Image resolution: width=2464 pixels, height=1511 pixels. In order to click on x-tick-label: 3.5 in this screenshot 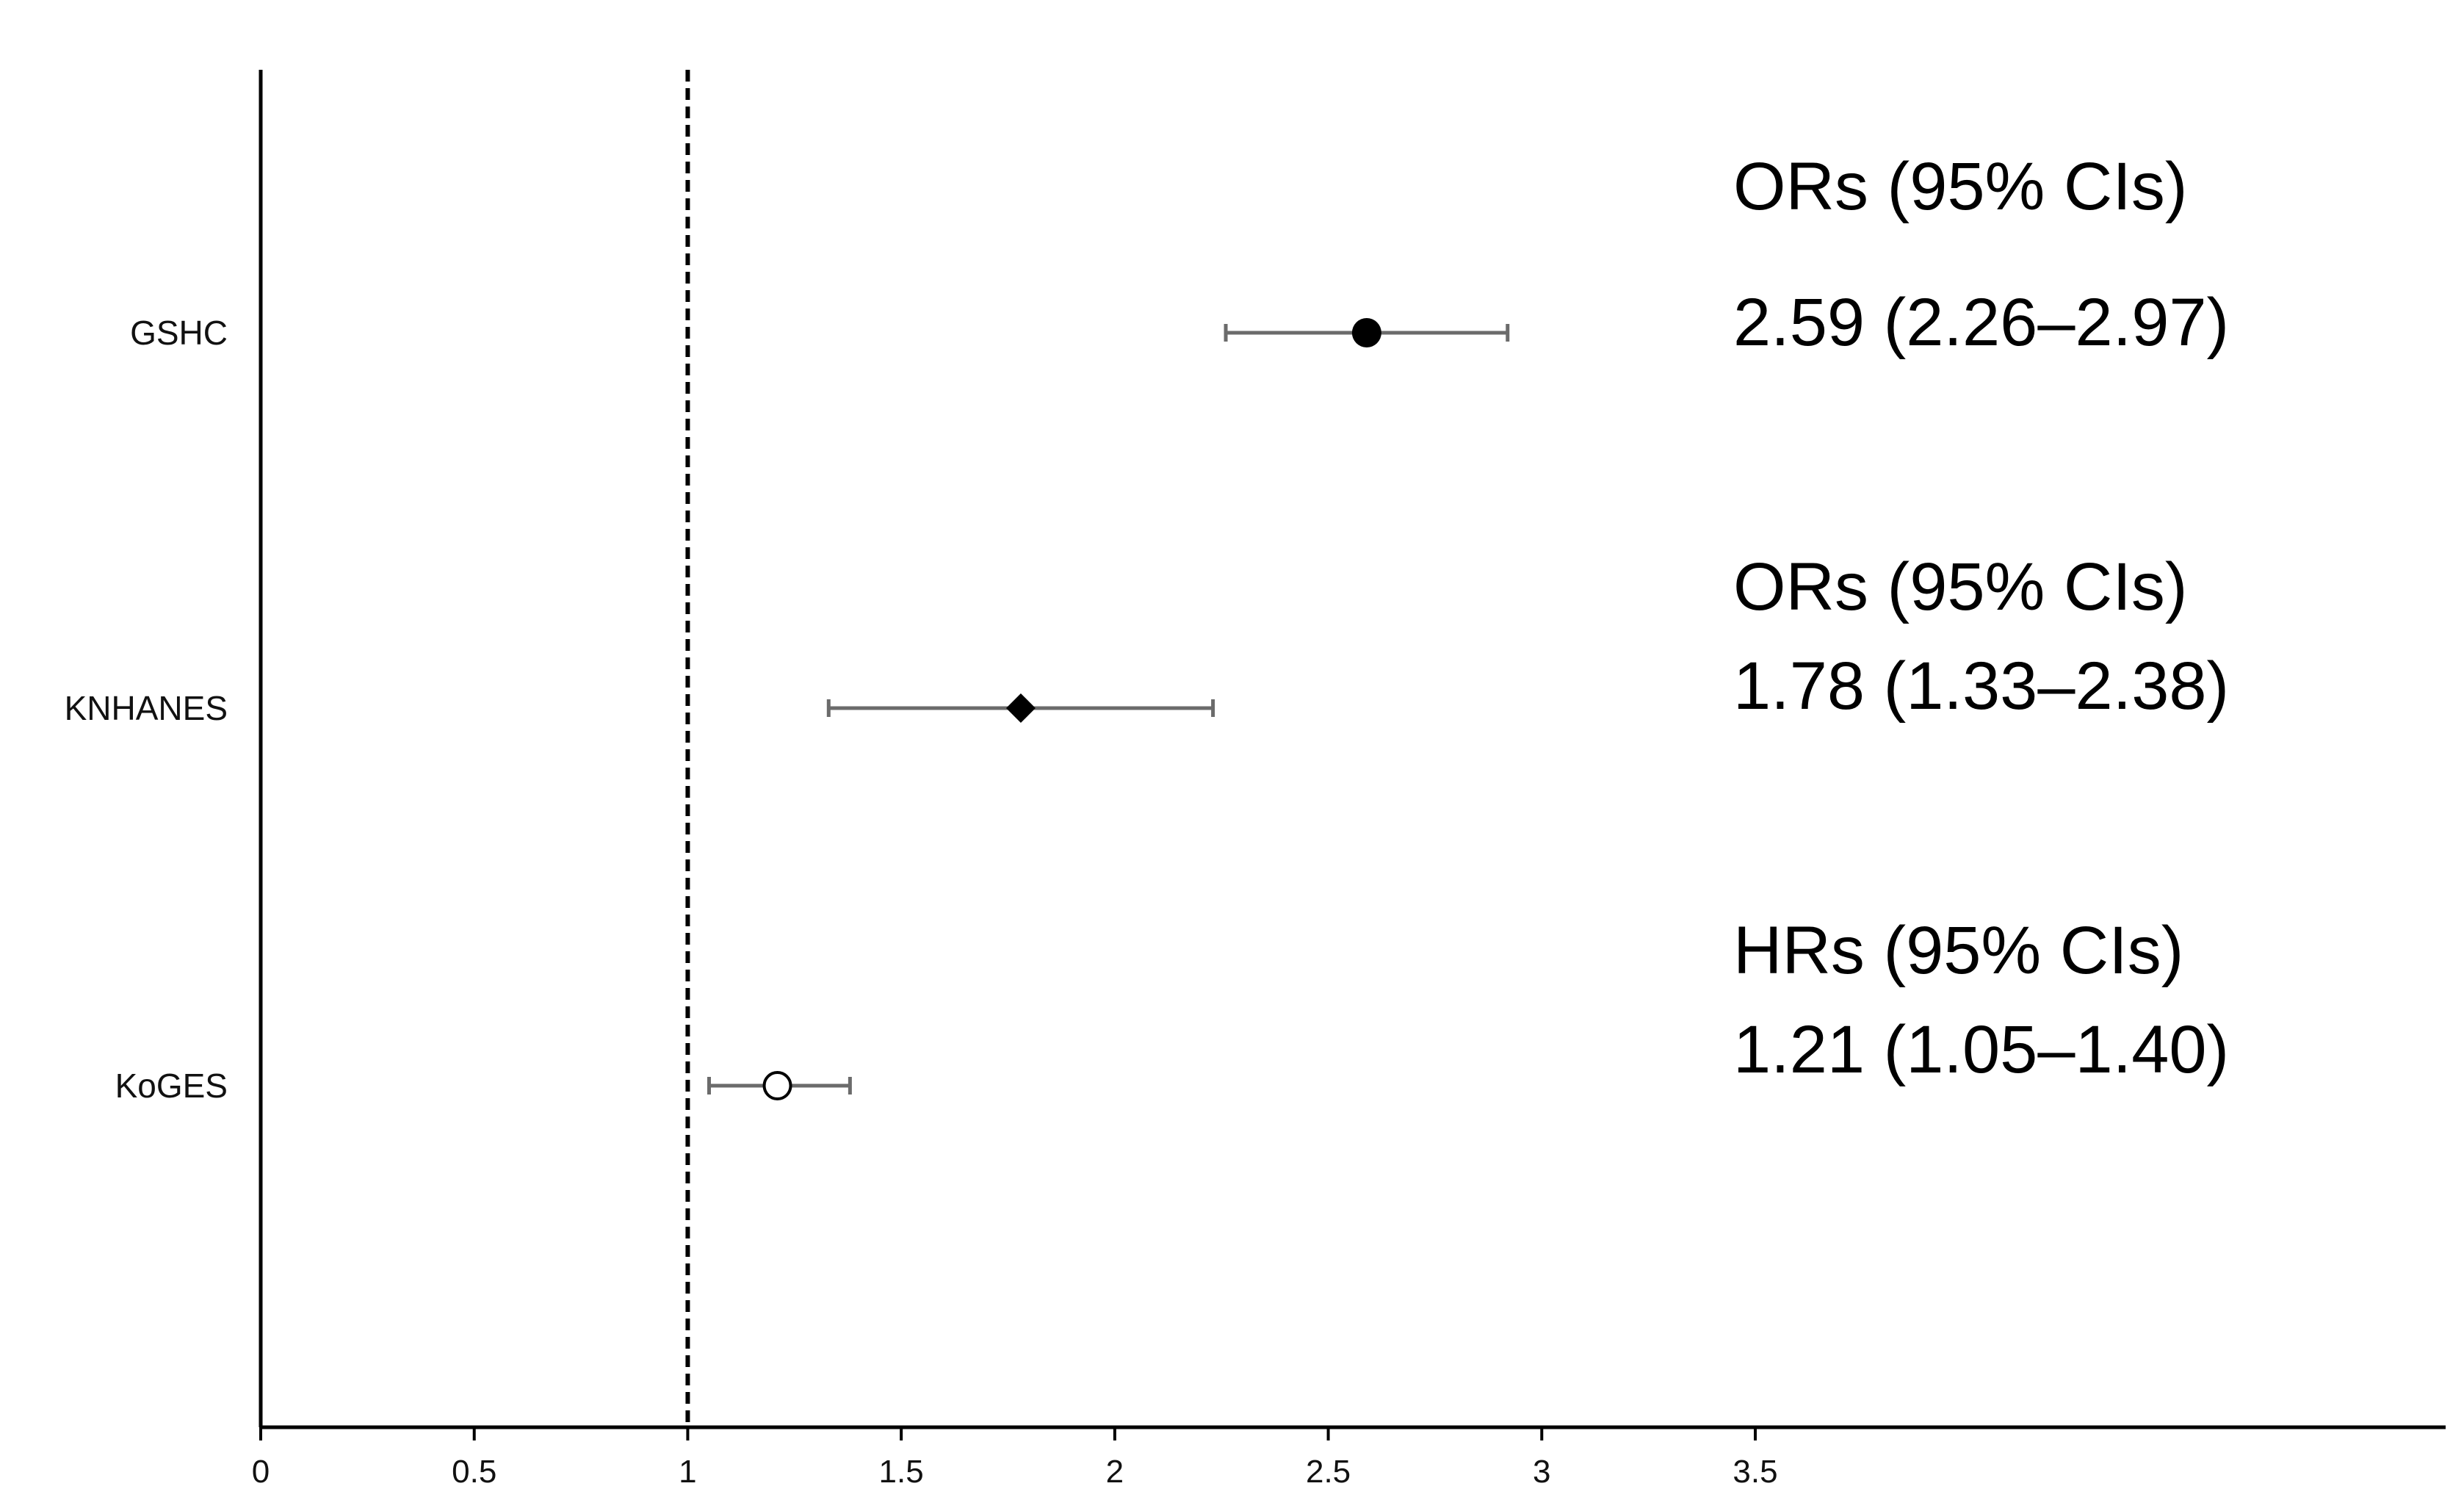, I will do `click(1755, 1472)`.